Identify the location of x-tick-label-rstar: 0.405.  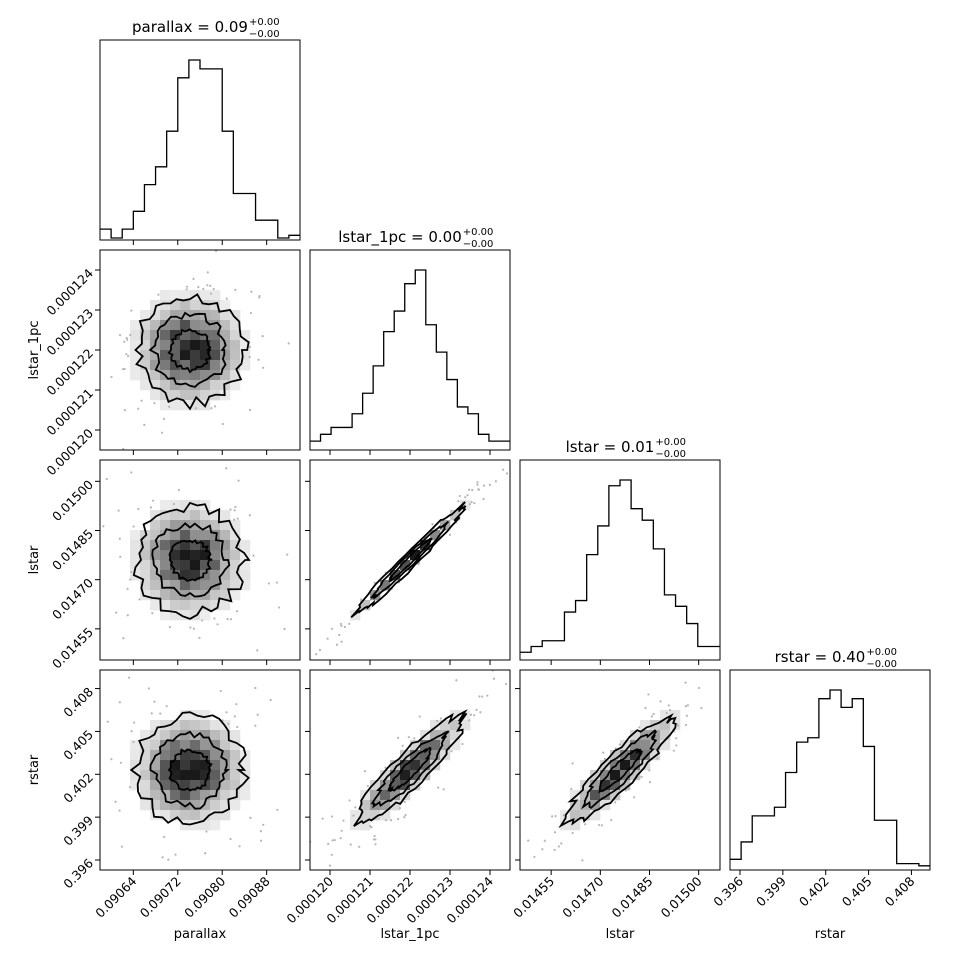
(857, 892).